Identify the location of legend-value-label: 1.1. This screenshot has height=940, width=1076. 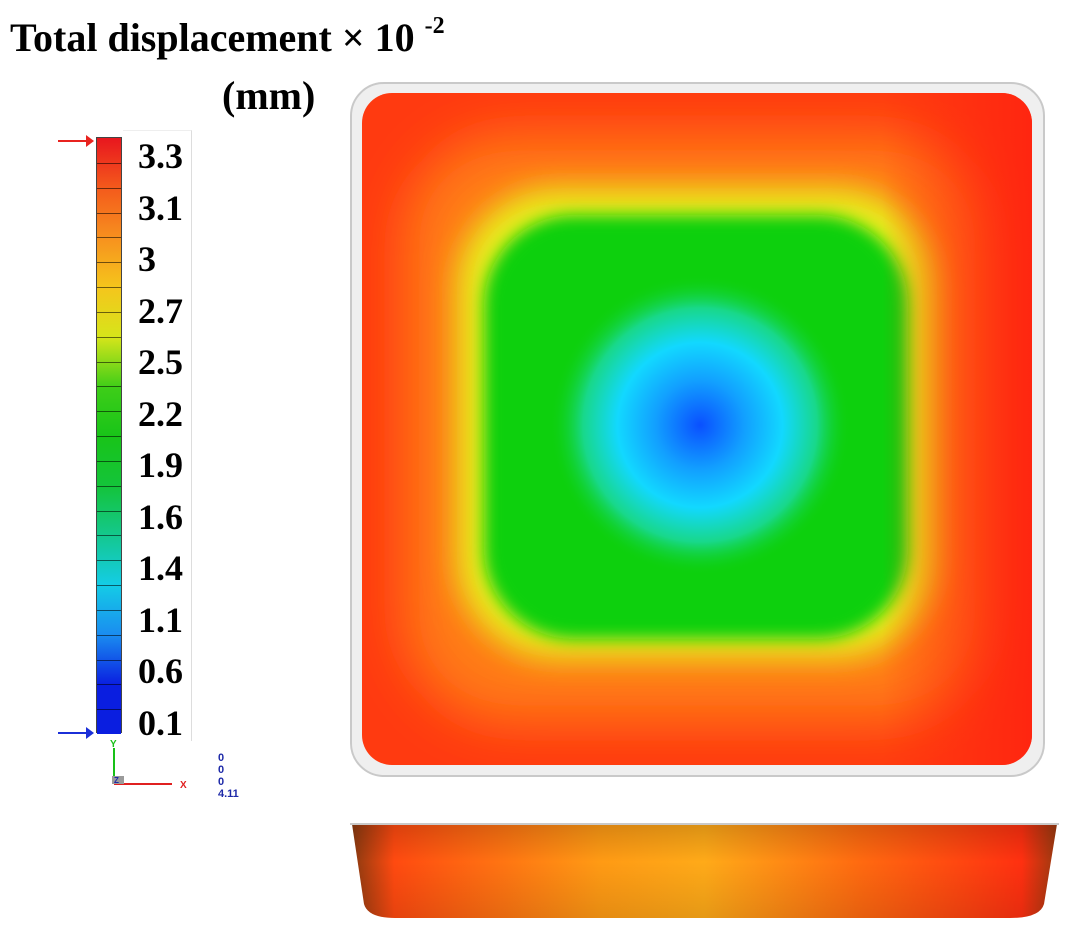
(160, 619).